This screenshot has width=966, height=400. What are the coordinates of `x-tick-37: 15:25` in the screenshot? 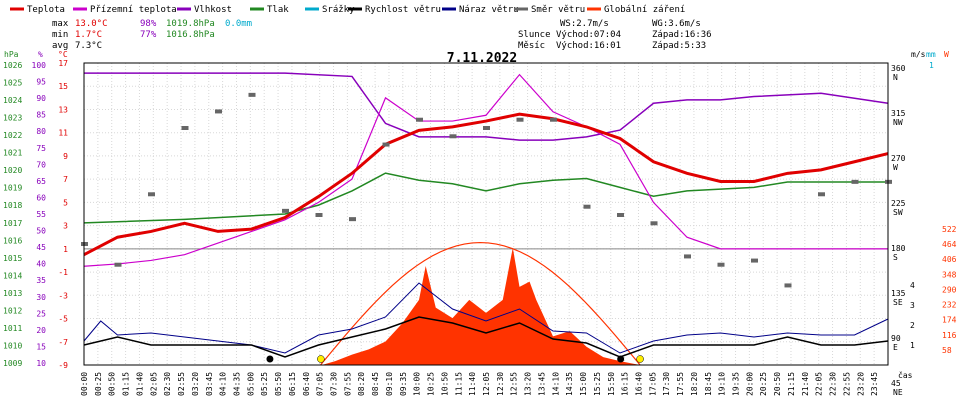 It's located at (597, 384).